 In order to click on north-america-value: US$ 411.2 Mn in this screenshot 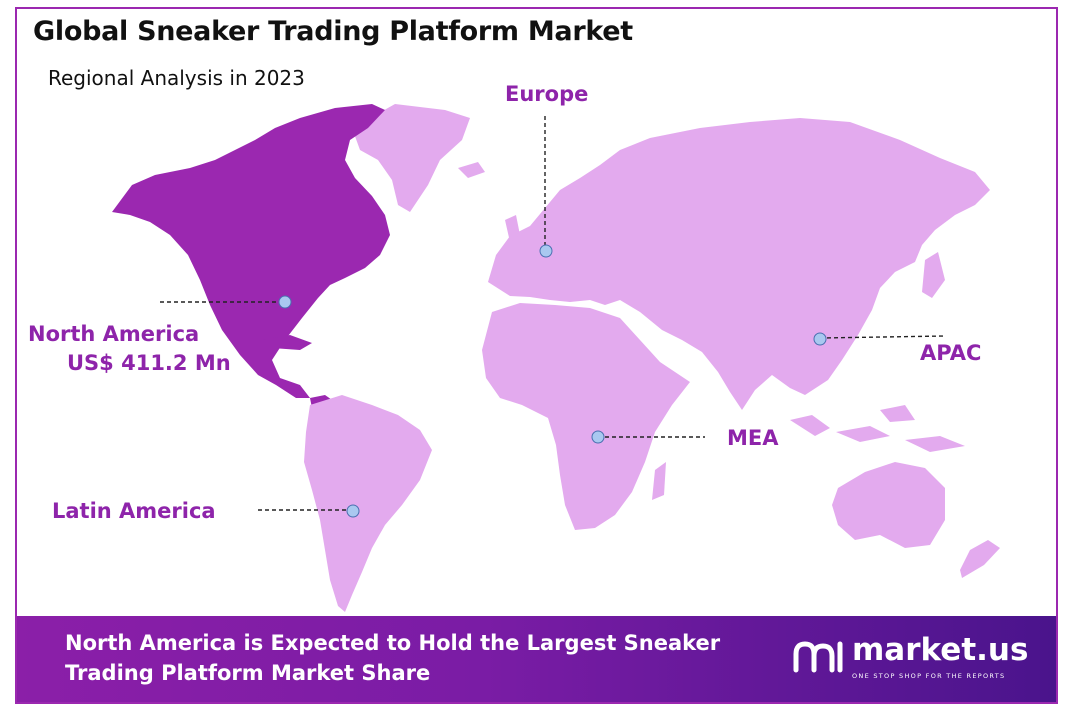, I will do `click(149, 363)`.